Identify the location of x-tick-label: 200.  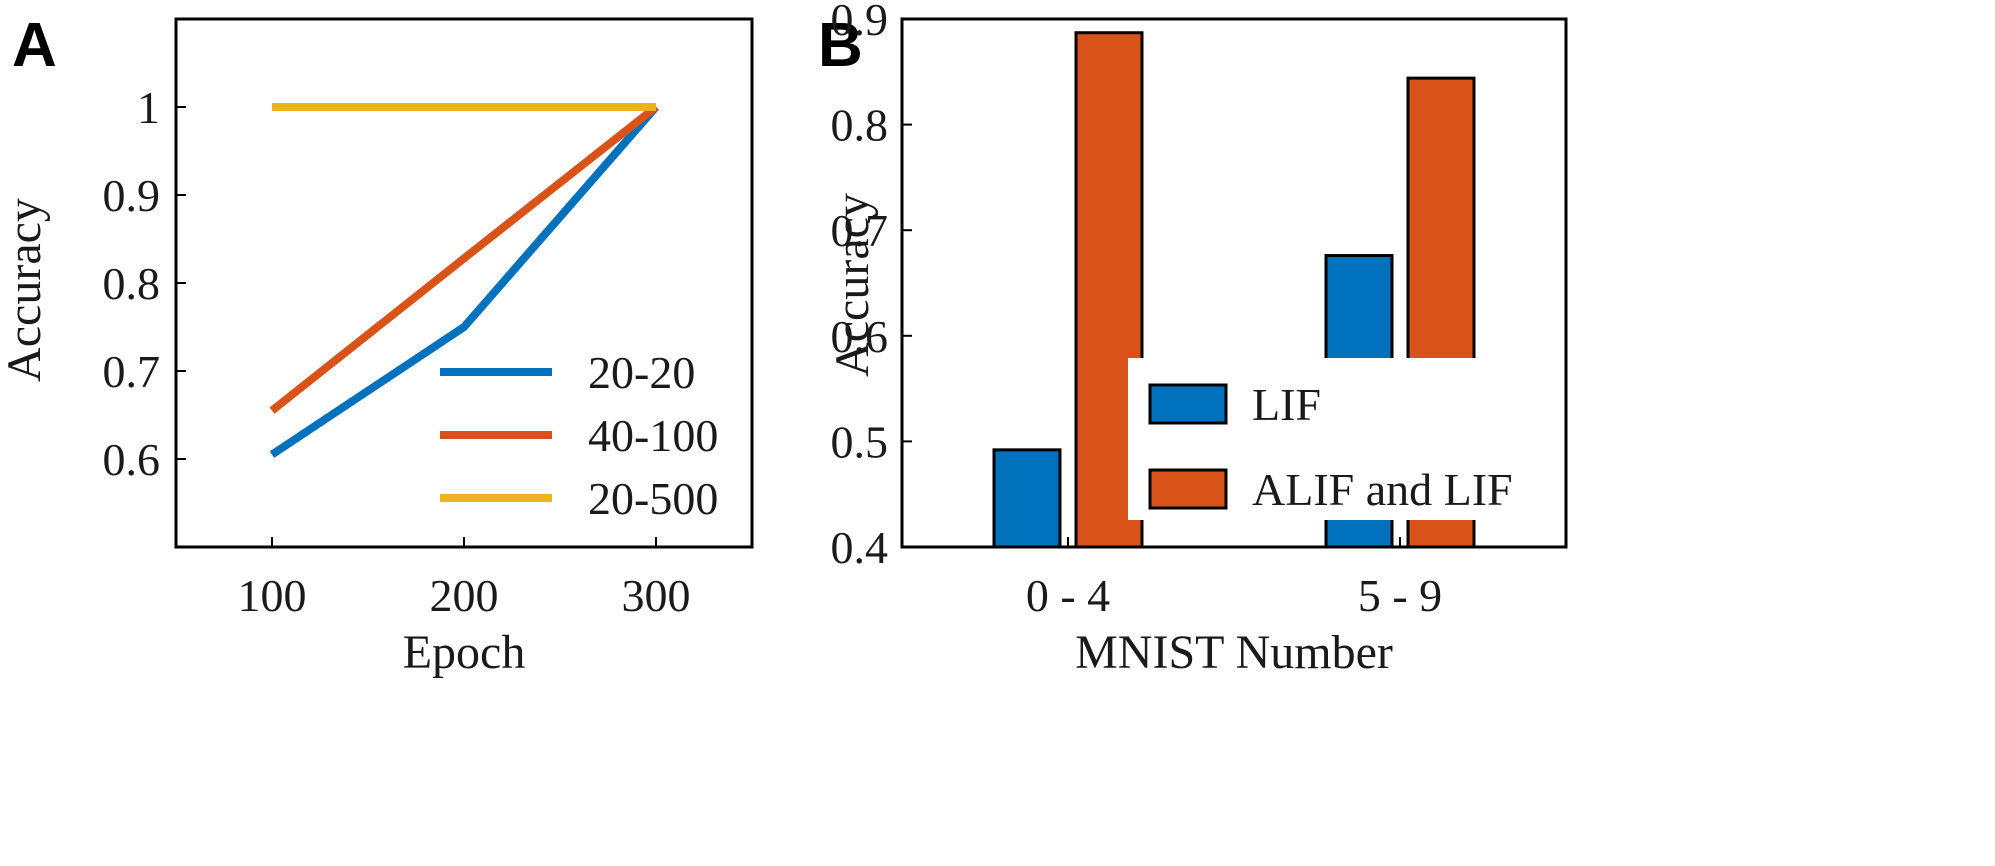
(464, 595).